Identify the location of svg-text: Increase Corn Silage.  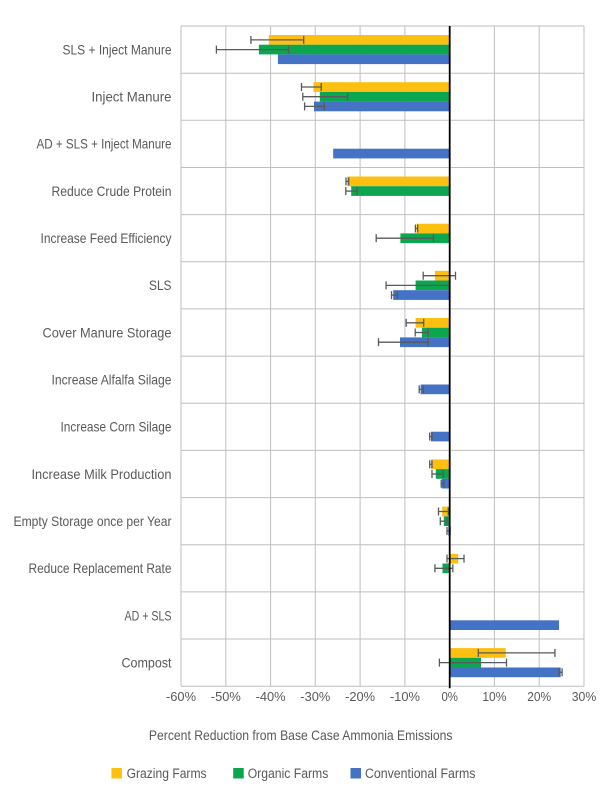
(116, 427).